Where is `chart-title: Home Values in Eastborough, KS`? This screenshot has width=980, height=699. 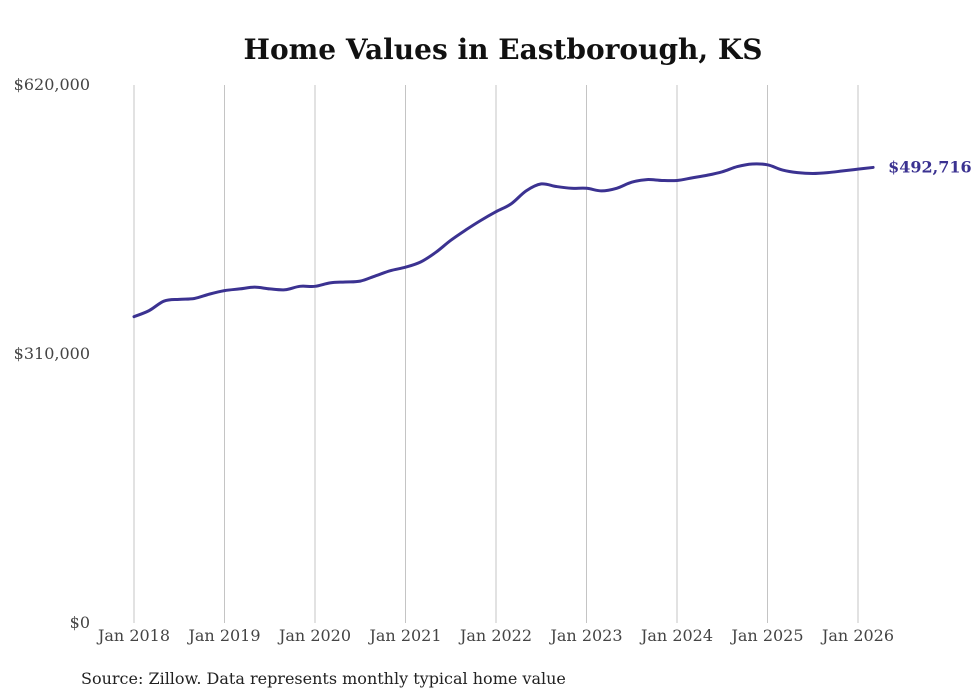 chart-title: Home Values in Eastborough, KS is located at coordinates (503, 49).